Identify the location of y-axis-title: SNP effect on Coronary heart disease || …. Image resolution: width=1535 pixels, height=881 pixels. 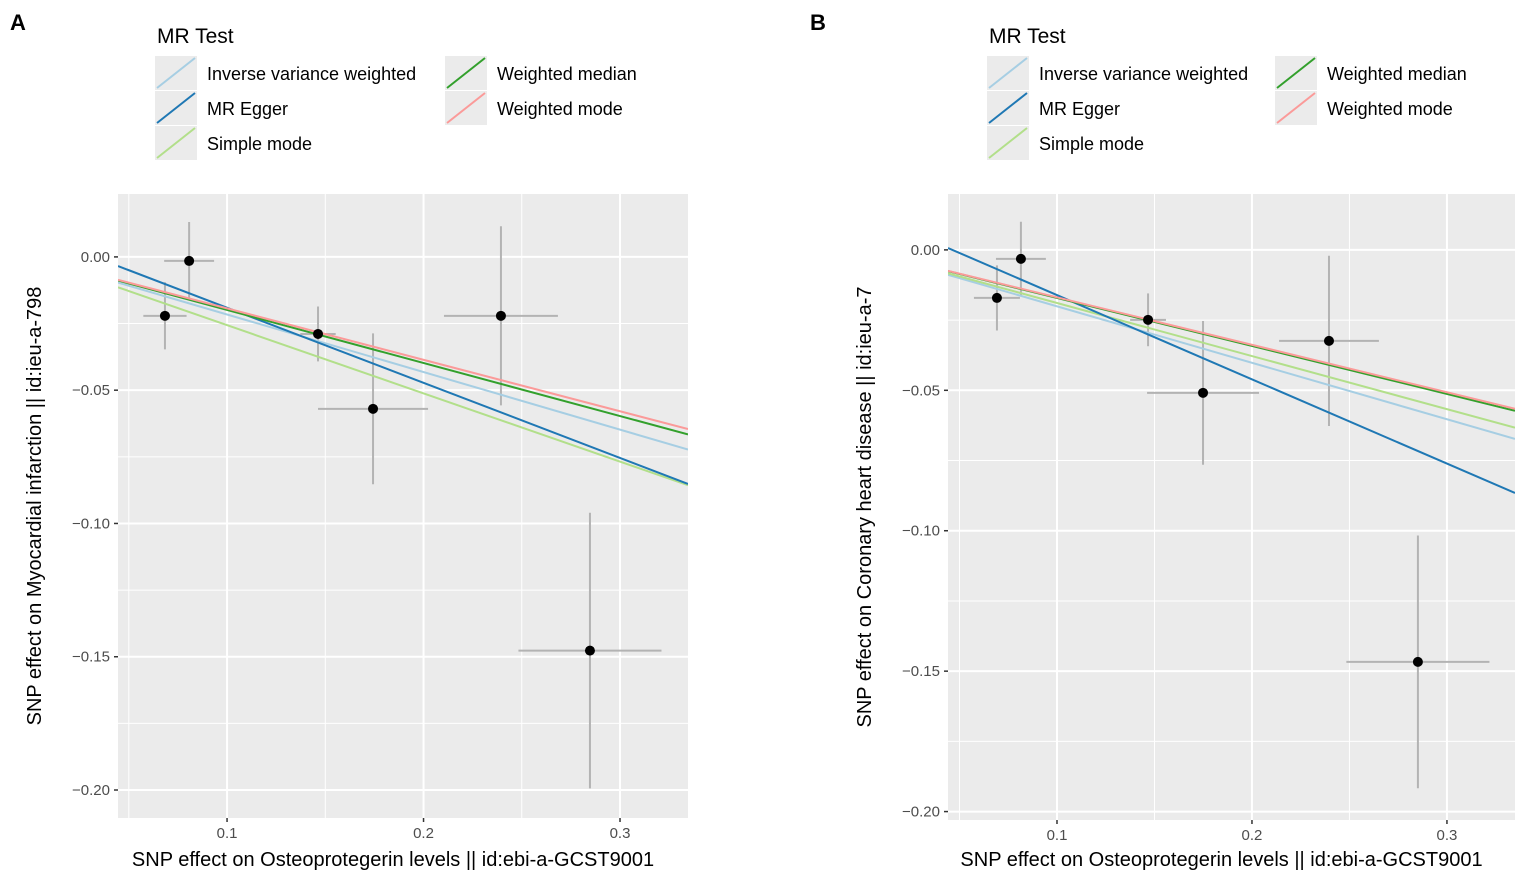
(865, 506).